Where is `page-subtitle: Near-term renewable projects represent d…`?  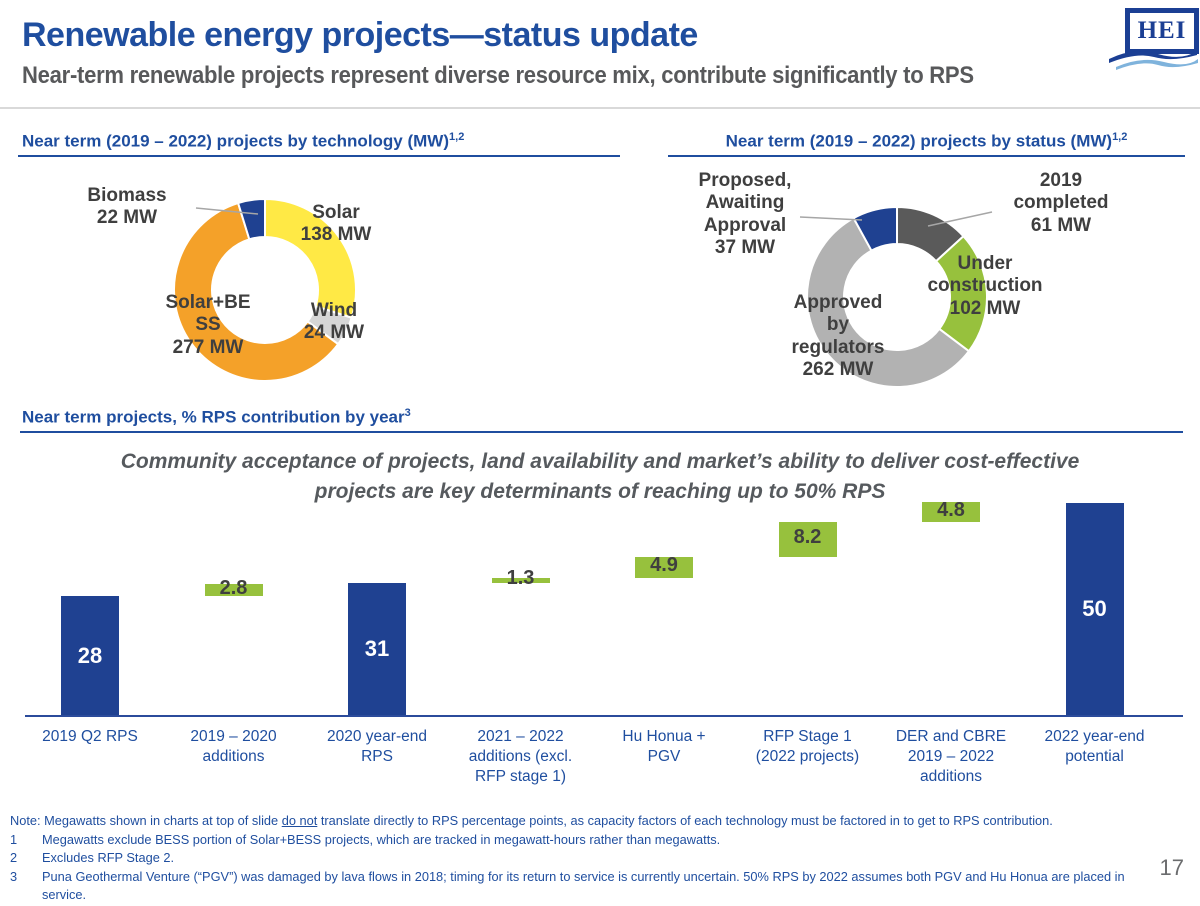 page-subtitle: Near-term renewable projects represent d… is located at coordinates (498, 75).